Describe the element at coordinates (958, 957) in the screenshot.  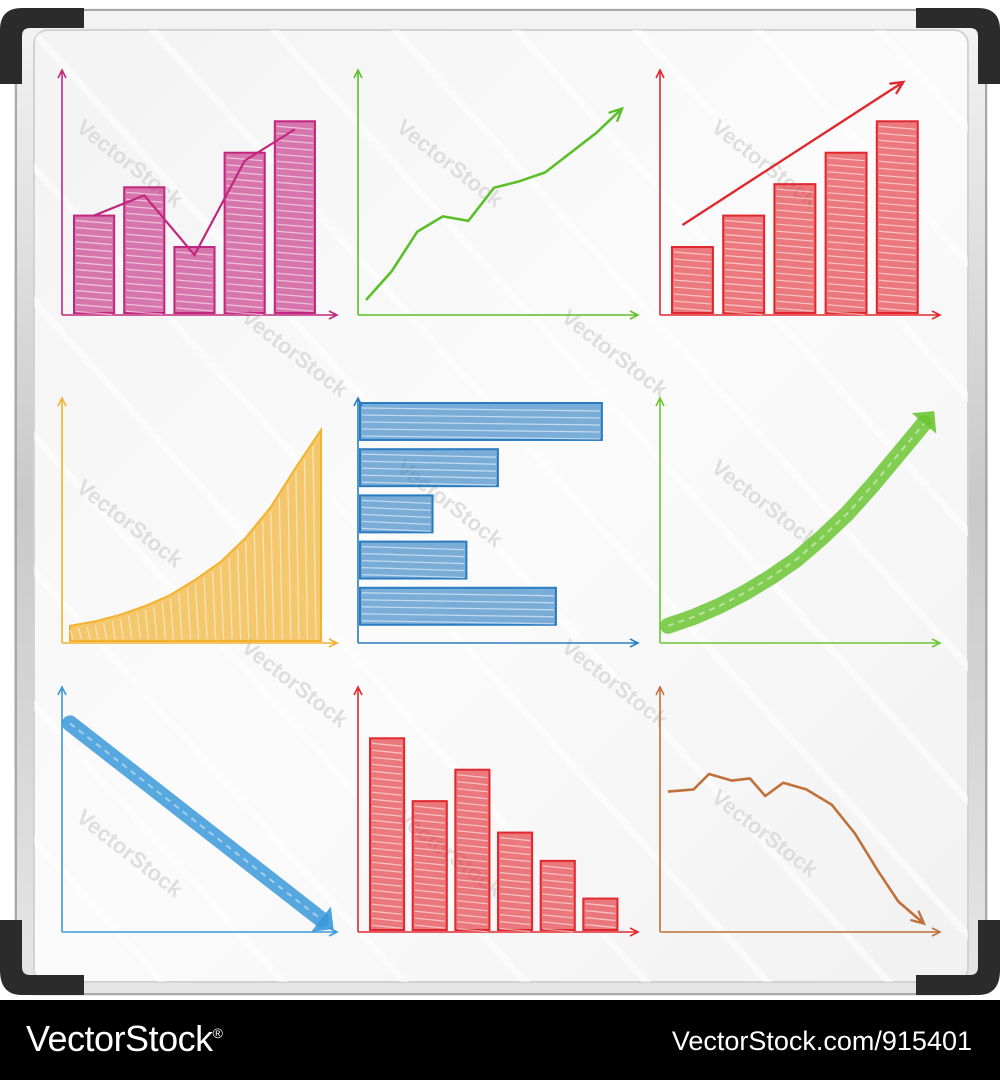
I see `corner-clip-bottom-right` at that location.